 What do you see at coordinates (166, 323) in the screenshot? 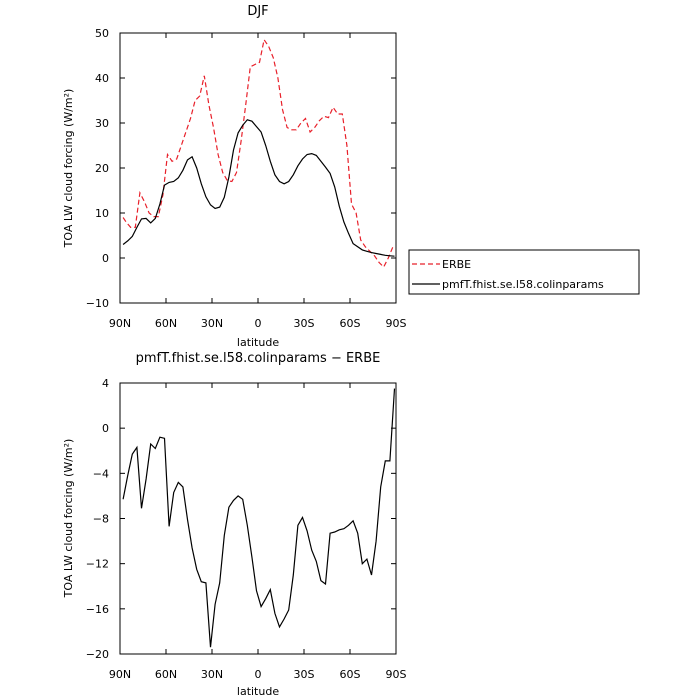
I see `top-x-tick-label: 60N` at bounding box center [166, 323].